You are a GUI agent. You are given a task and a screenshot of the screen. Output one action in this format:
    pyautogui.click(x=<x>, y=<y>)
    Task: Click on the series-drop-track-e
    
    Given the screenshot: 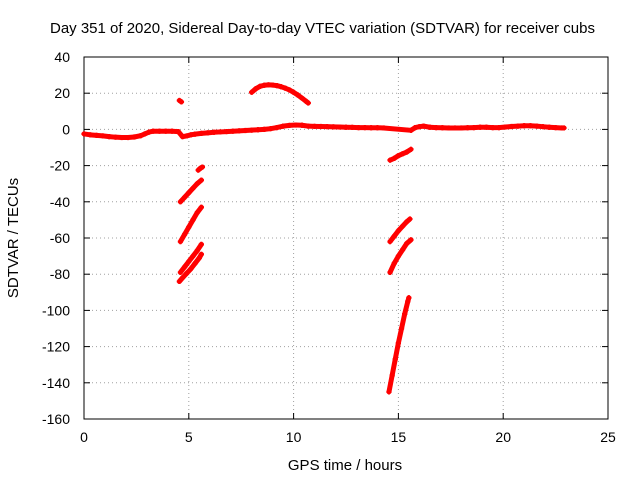 What is the action you would take?
    pyautogui.click(x=400, y=154)
    